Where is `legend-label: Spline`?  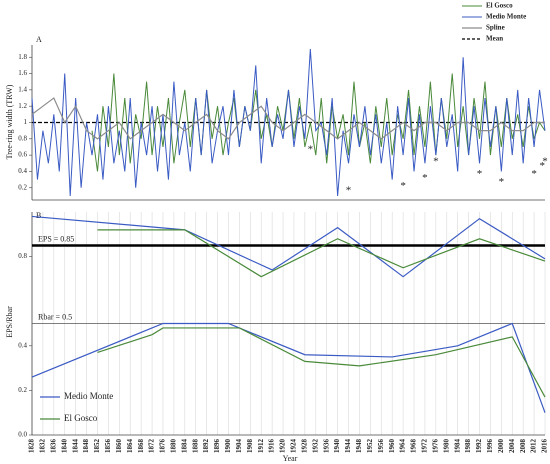 legend-label: Spline is located at coordinates (495, 28).